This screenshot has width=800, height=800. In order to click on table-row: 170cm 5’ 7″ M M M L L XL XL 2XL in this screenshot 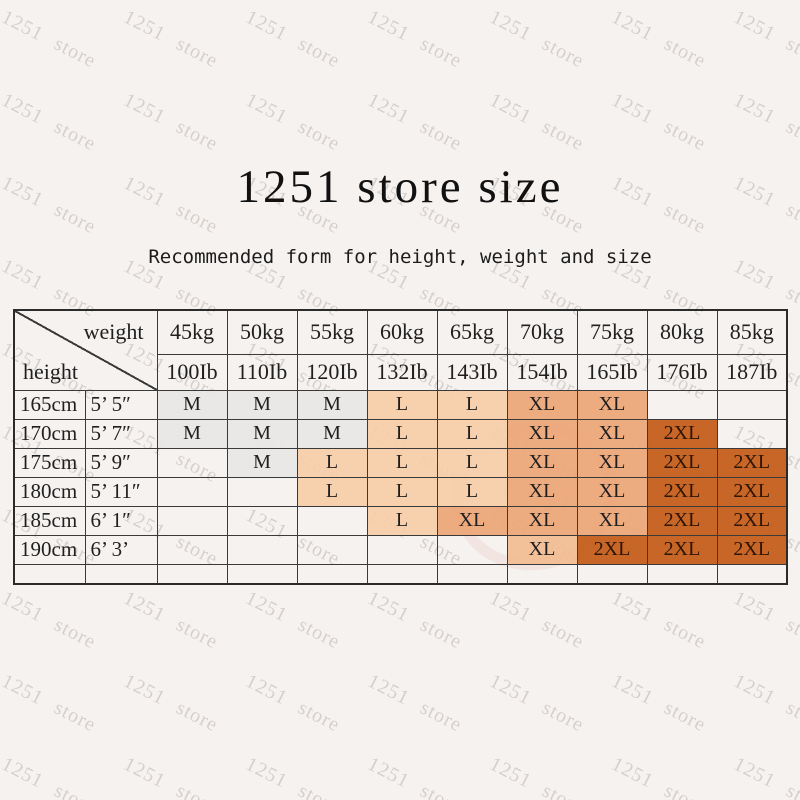, I will do `click(400, 433)`.